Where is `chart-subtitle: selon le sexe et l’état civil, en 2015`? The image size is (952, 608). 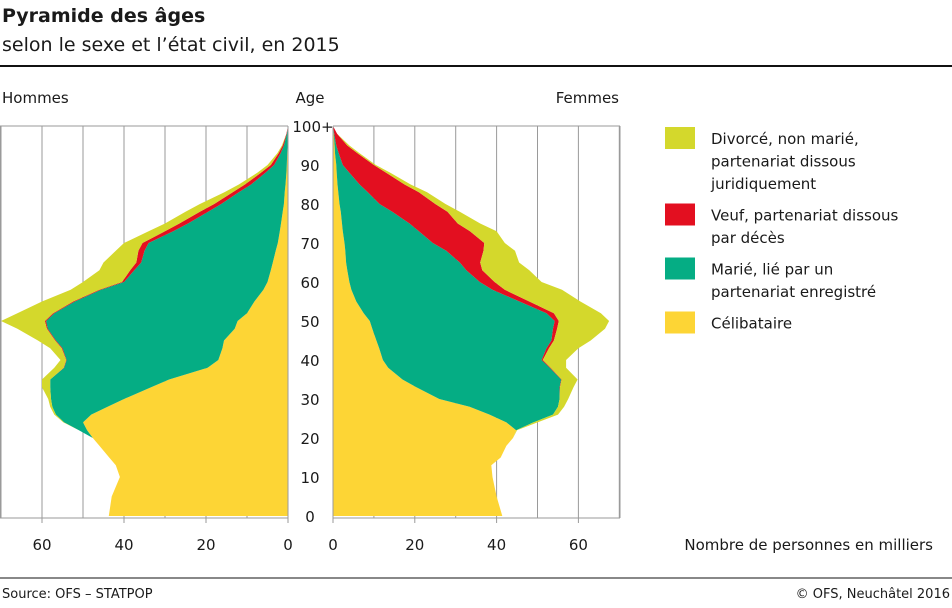 chart-subtitle: selon le sexe et l’état civil, en 2015 is located at coordinates (171, 45).